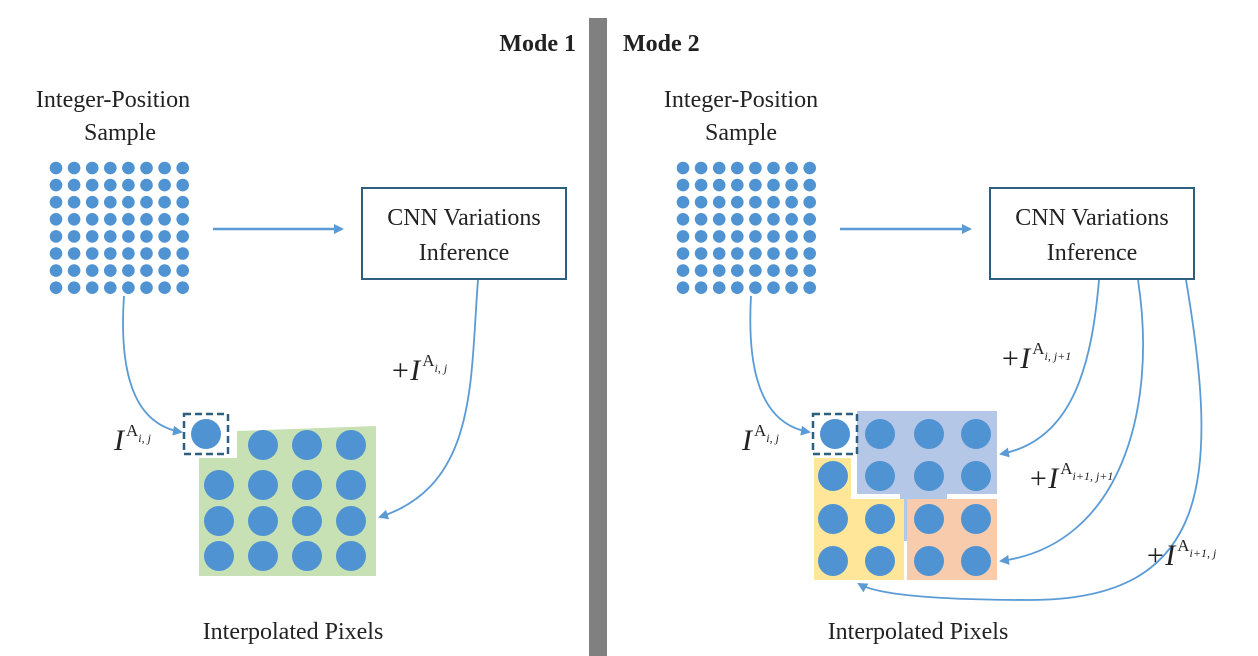 This screenshot has width=1258, height=656. I want to click on mode-2-arrow-cnn-to-diagonal, so click(1071, 422).